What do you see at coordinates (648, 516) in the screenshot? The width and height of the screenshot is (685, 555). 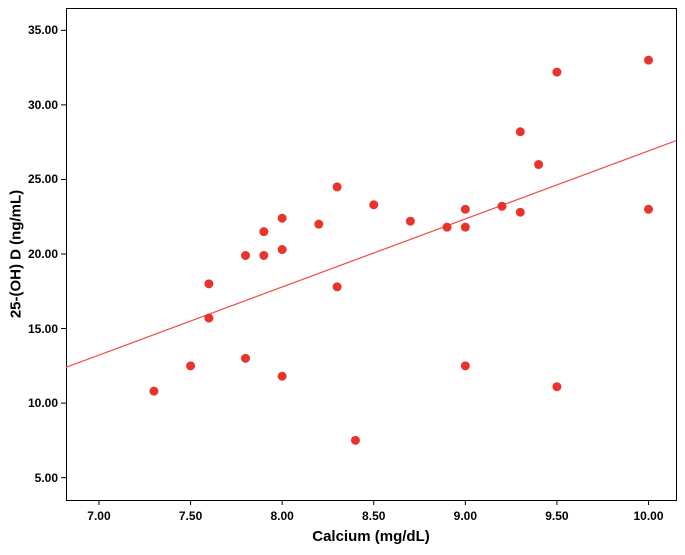 I see `x-tick-label: 10.00` at bounding box center [648, 516].